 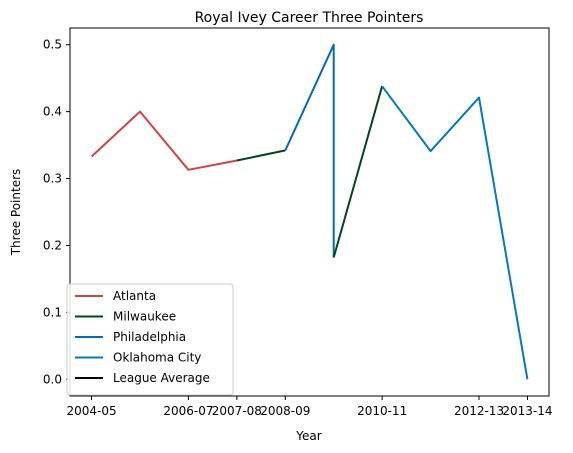 What do you see at coordinates (479, 411) in the screenshot?
I see `x-tick-label: 2012-13` at bounding box center [479, 411].